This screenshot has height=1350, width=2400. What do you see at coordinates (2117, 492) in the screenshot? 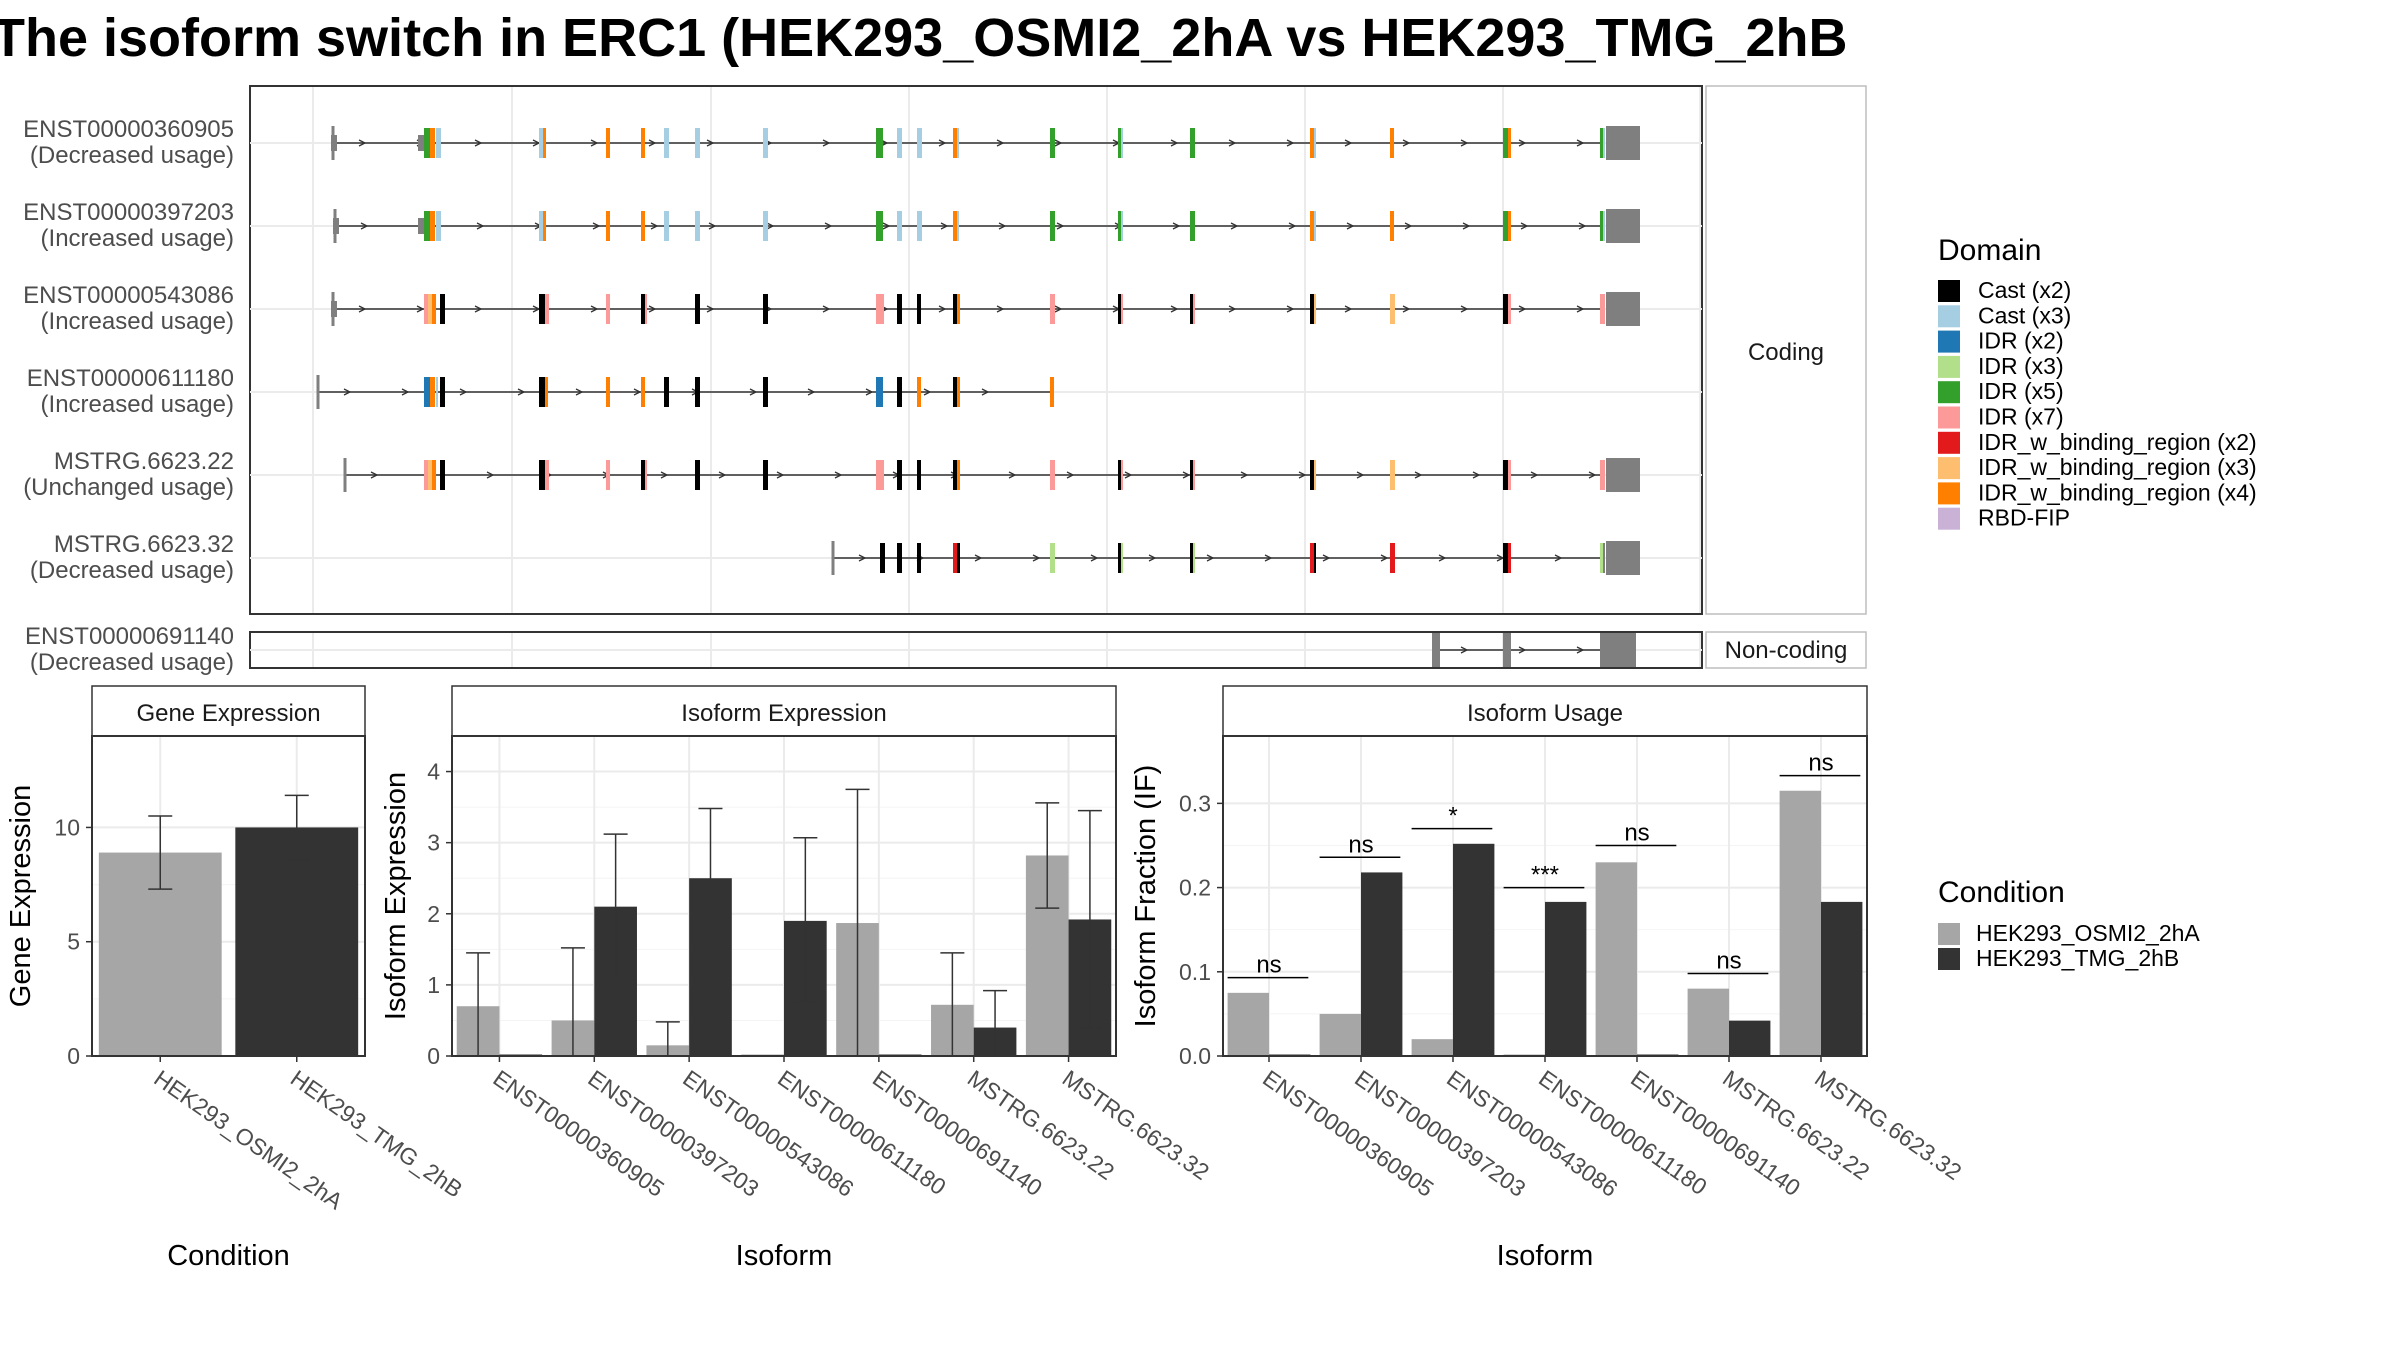
I see `legend-label: IDR_w_binding_region (x4)` at bounding box center [2117, 492].